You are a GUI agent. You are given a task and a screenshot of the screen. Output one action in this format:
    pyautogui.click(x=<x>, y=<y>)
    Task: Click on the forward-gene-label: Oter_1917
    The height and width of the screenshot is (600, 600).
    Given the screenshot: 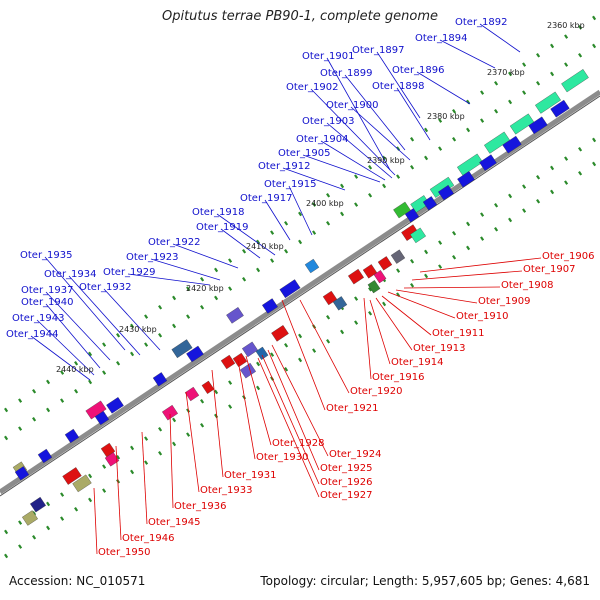 What is the action you would take?
    pyautogui.click(x=266, y=198)
    